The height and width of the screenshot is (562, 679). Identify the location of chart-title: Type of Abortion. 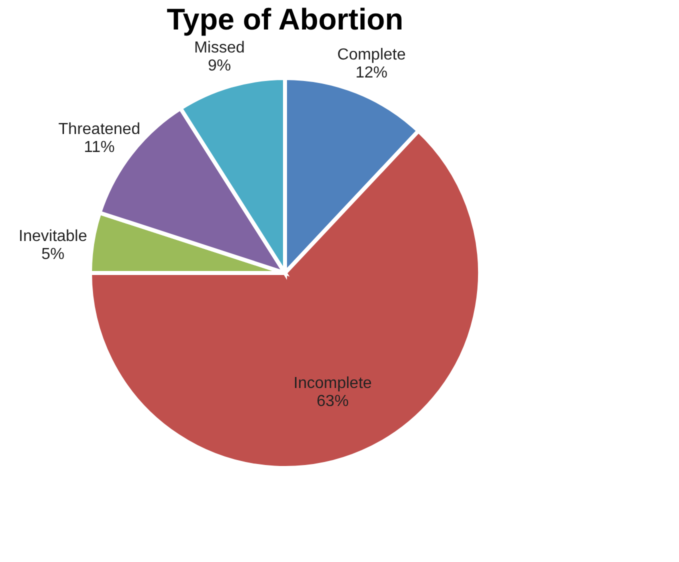
(285, 19).